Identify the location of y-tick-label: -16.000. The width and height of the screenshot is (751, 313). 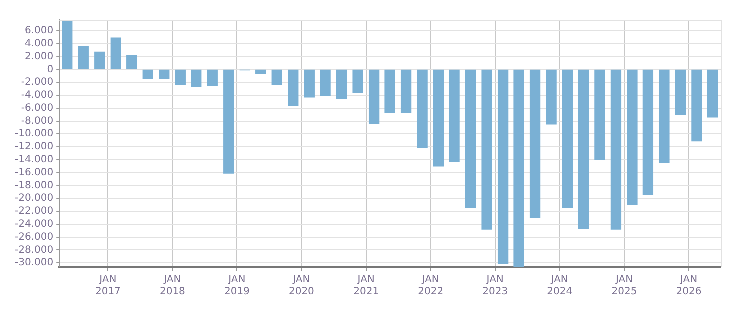
(34, 172).